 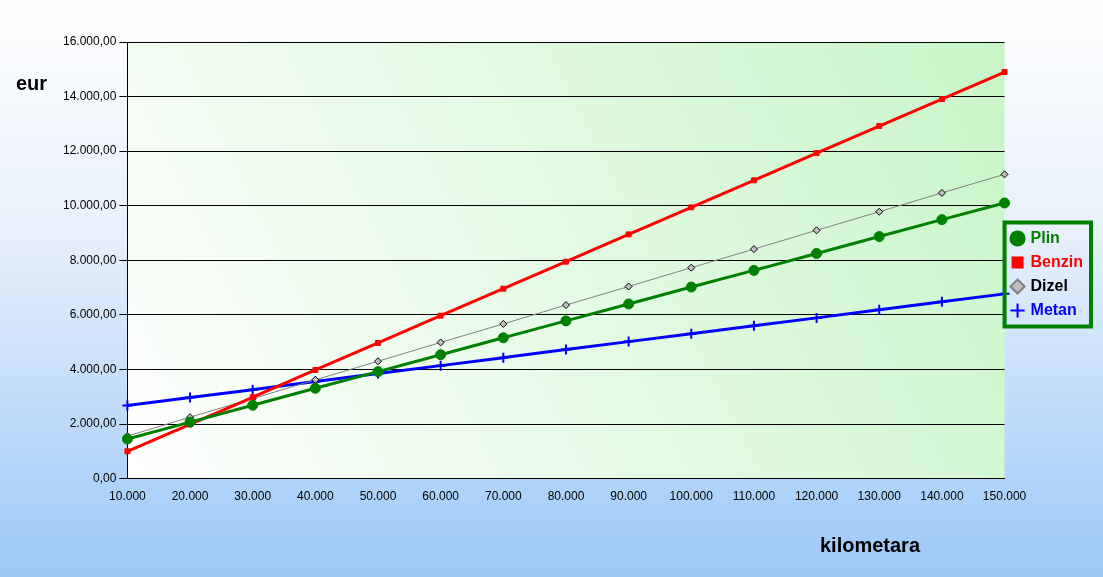 What do you see at coordinates (441, 496) in the screenshot?
I see `x-tick-label: 60.000` at bounding box center [441, 496].